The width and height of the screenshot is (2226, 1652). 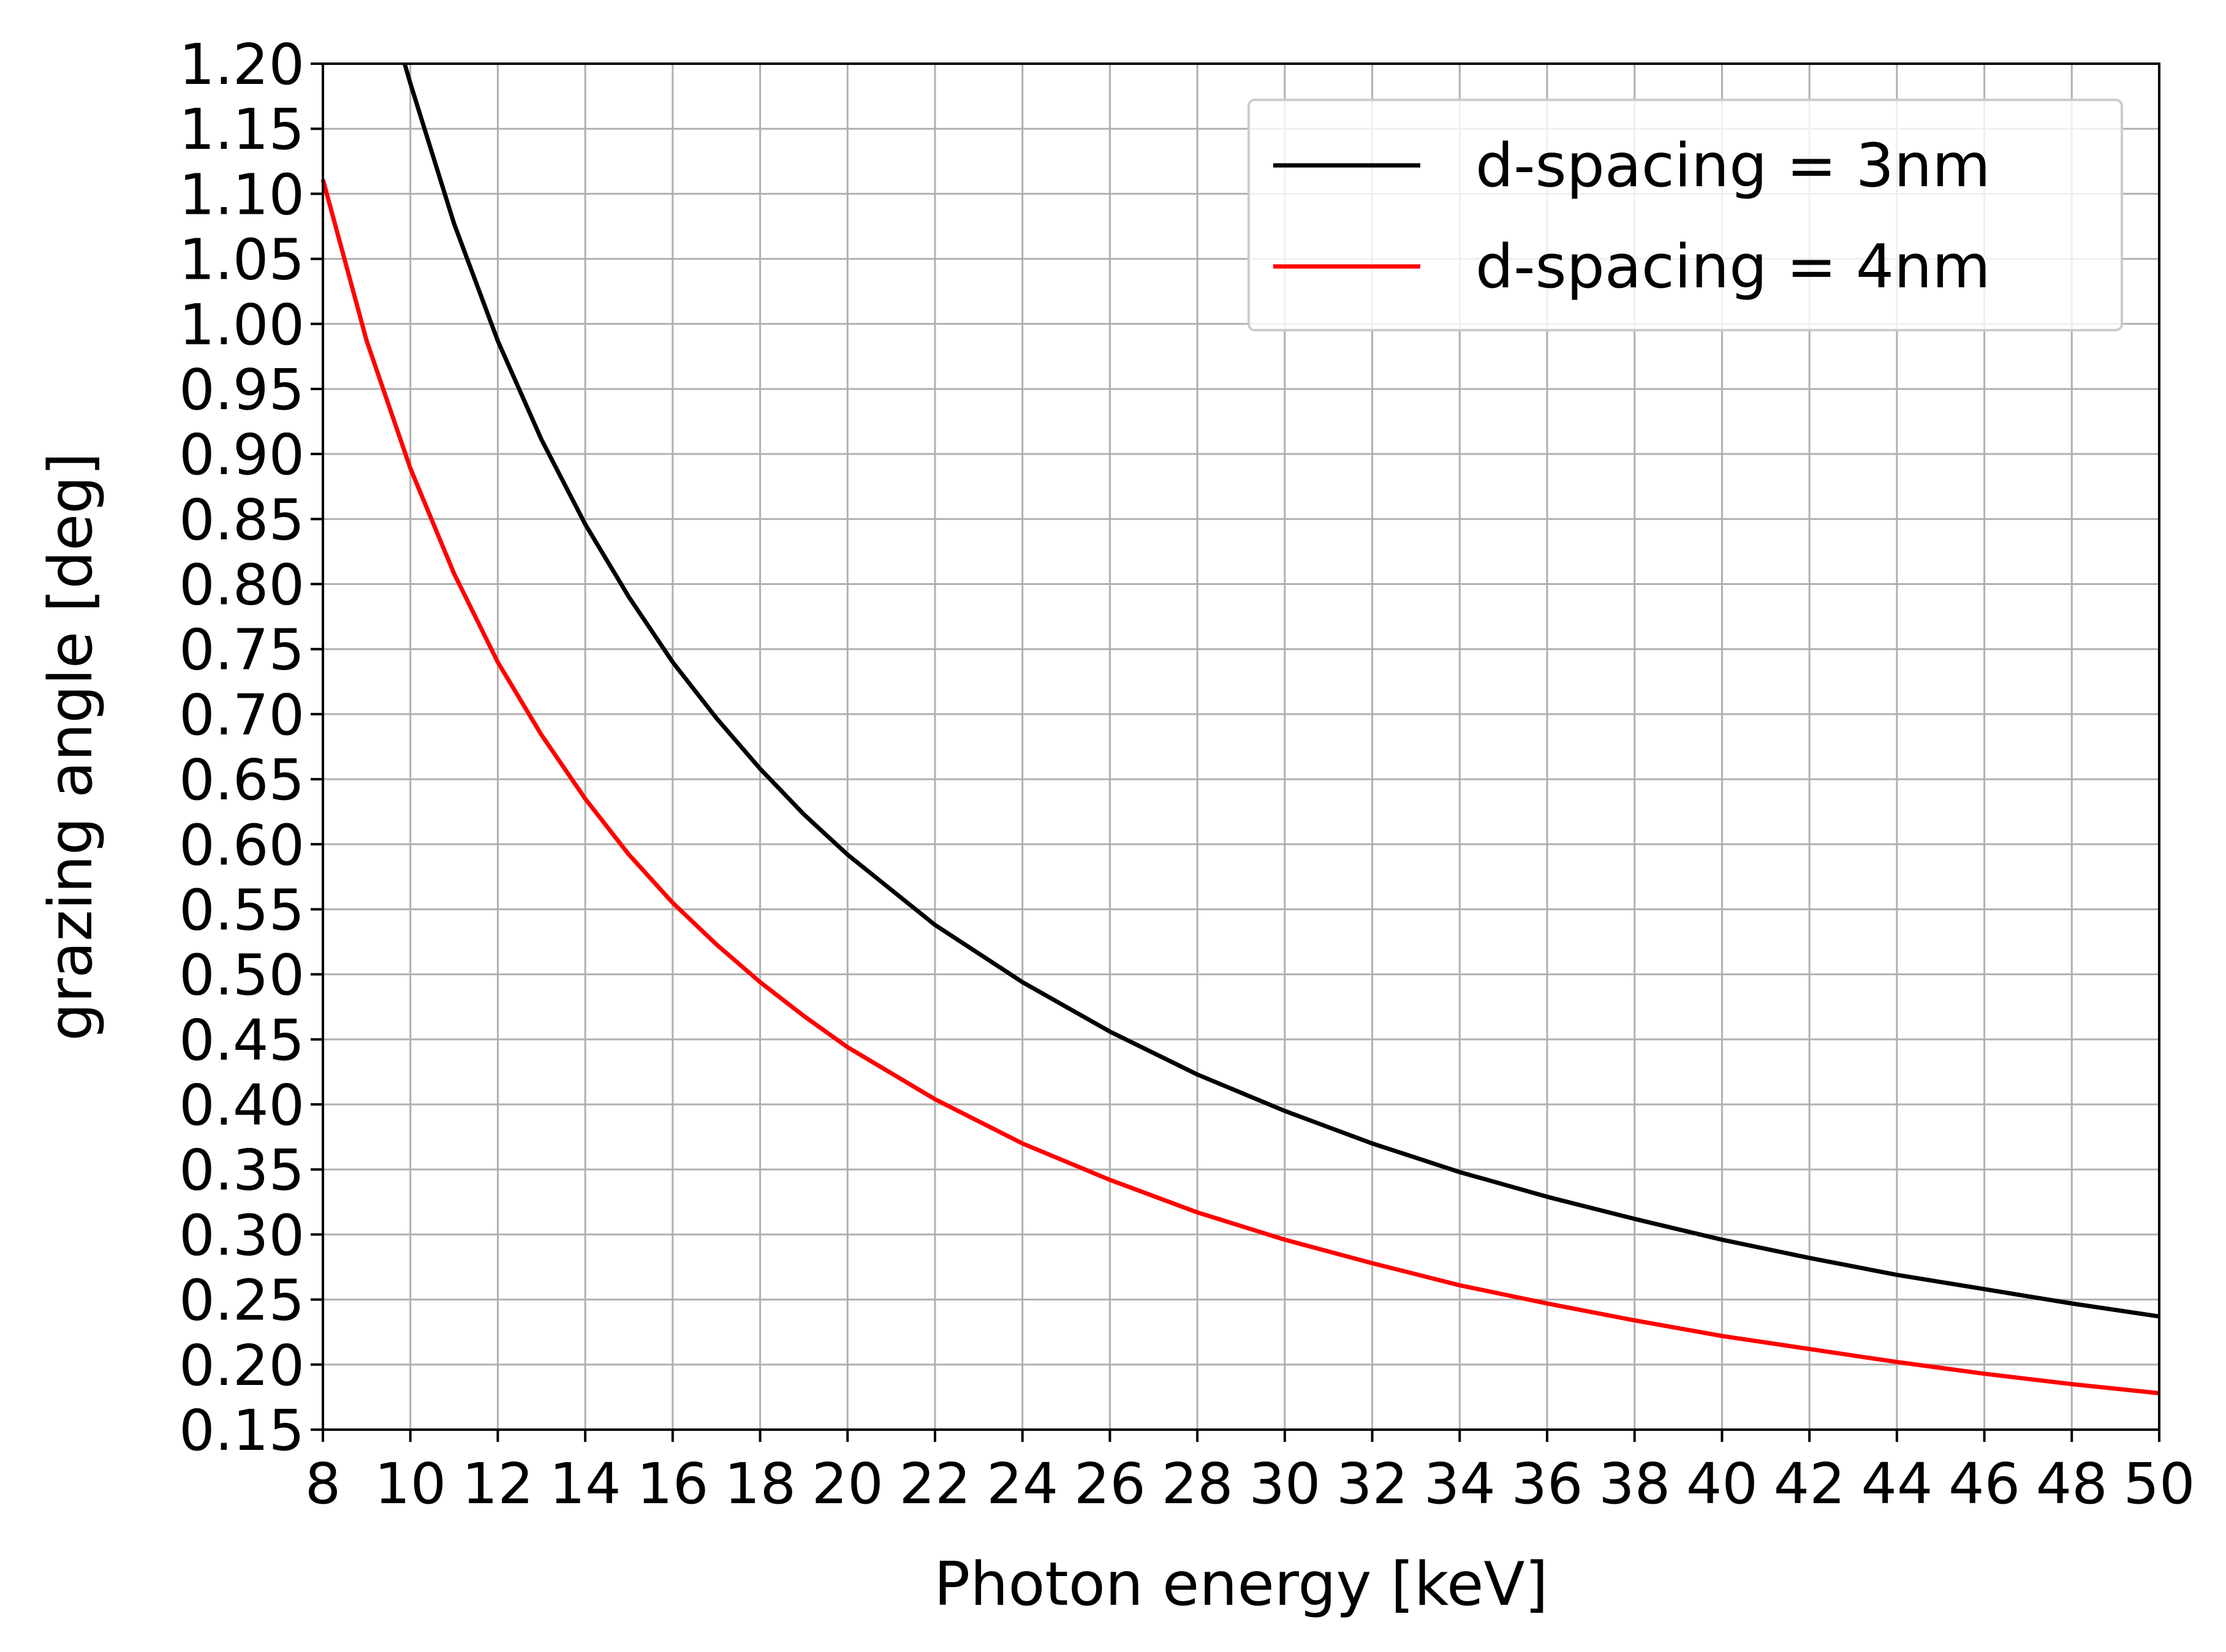 What do you see at coordinates (242, 715) in the screenshot?
I see `y-tick-label: 0.70` at bounding box center [242, 715].